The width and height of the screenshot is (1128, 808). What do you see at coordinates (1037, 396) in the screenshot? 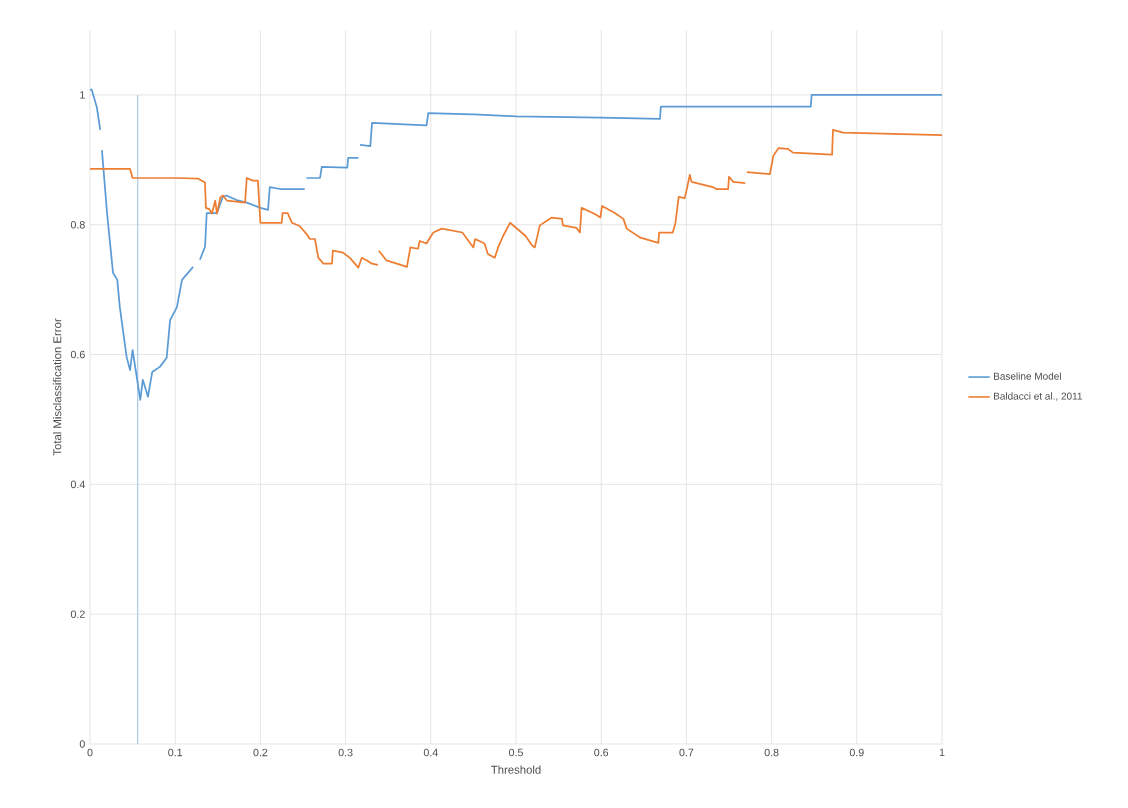
I see `legend-label: Baldacci et al., 2011` at bounding box center [1037, 396].